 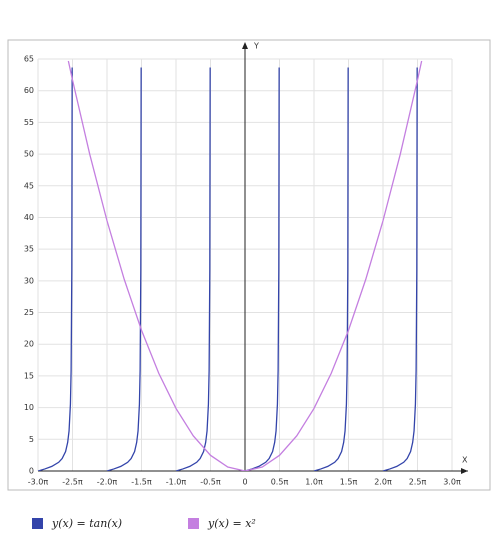 What do you see at coordinates (29, 312) in the screenshot?
I see `y-tick-label: 25` at bounding box center [29, 312].